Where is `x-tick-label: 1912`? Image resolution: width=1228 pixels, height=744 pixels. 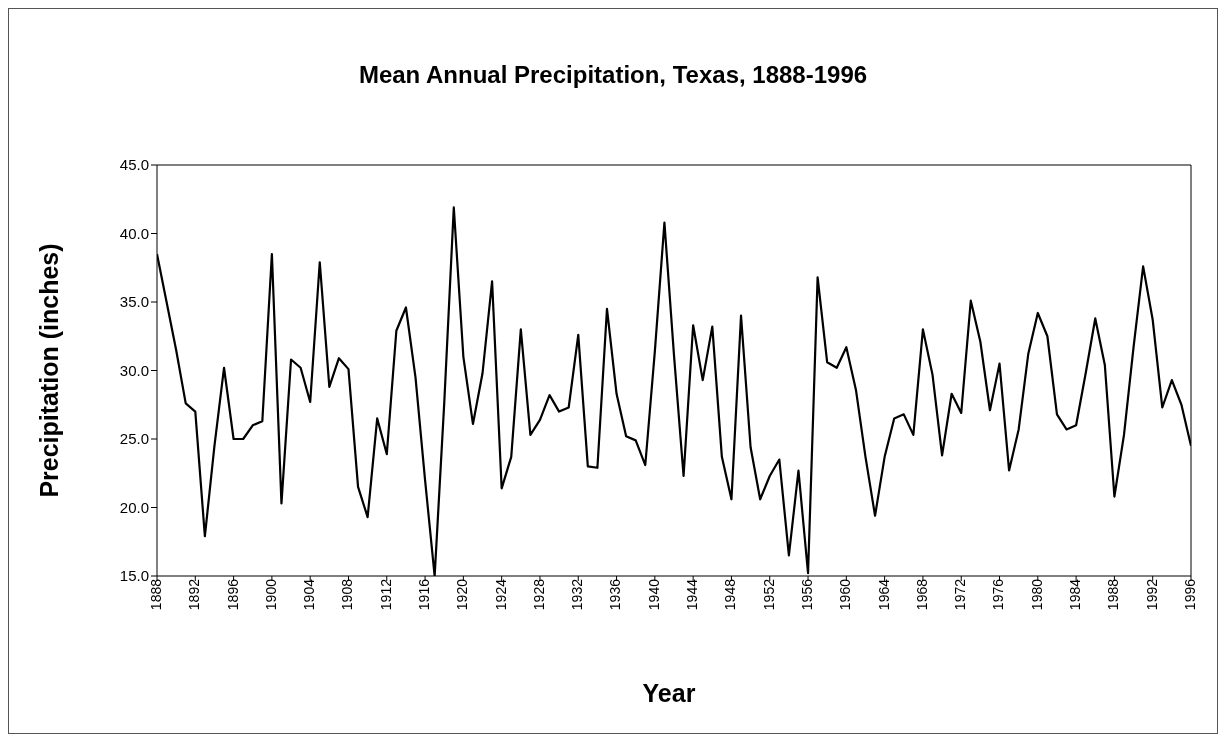
x-tick-label: 1912 is located at coordinates (385, 594).